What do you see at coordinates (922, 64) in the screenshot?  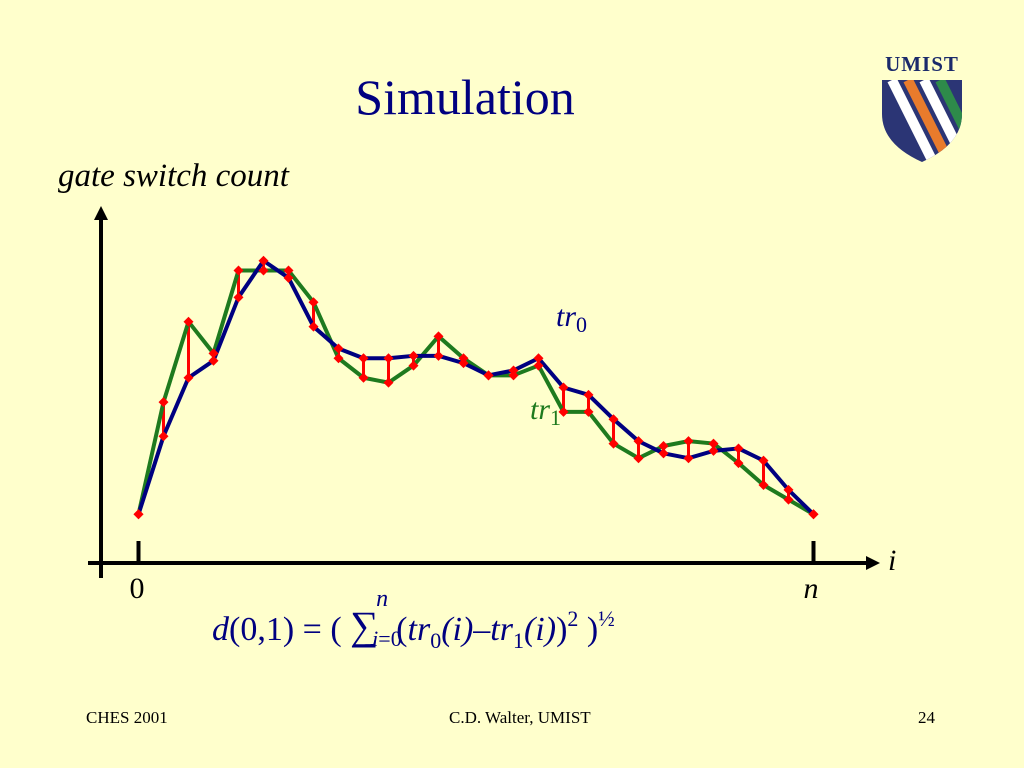 I see `logo-text: UMIST` at bounding box center [922, 64].